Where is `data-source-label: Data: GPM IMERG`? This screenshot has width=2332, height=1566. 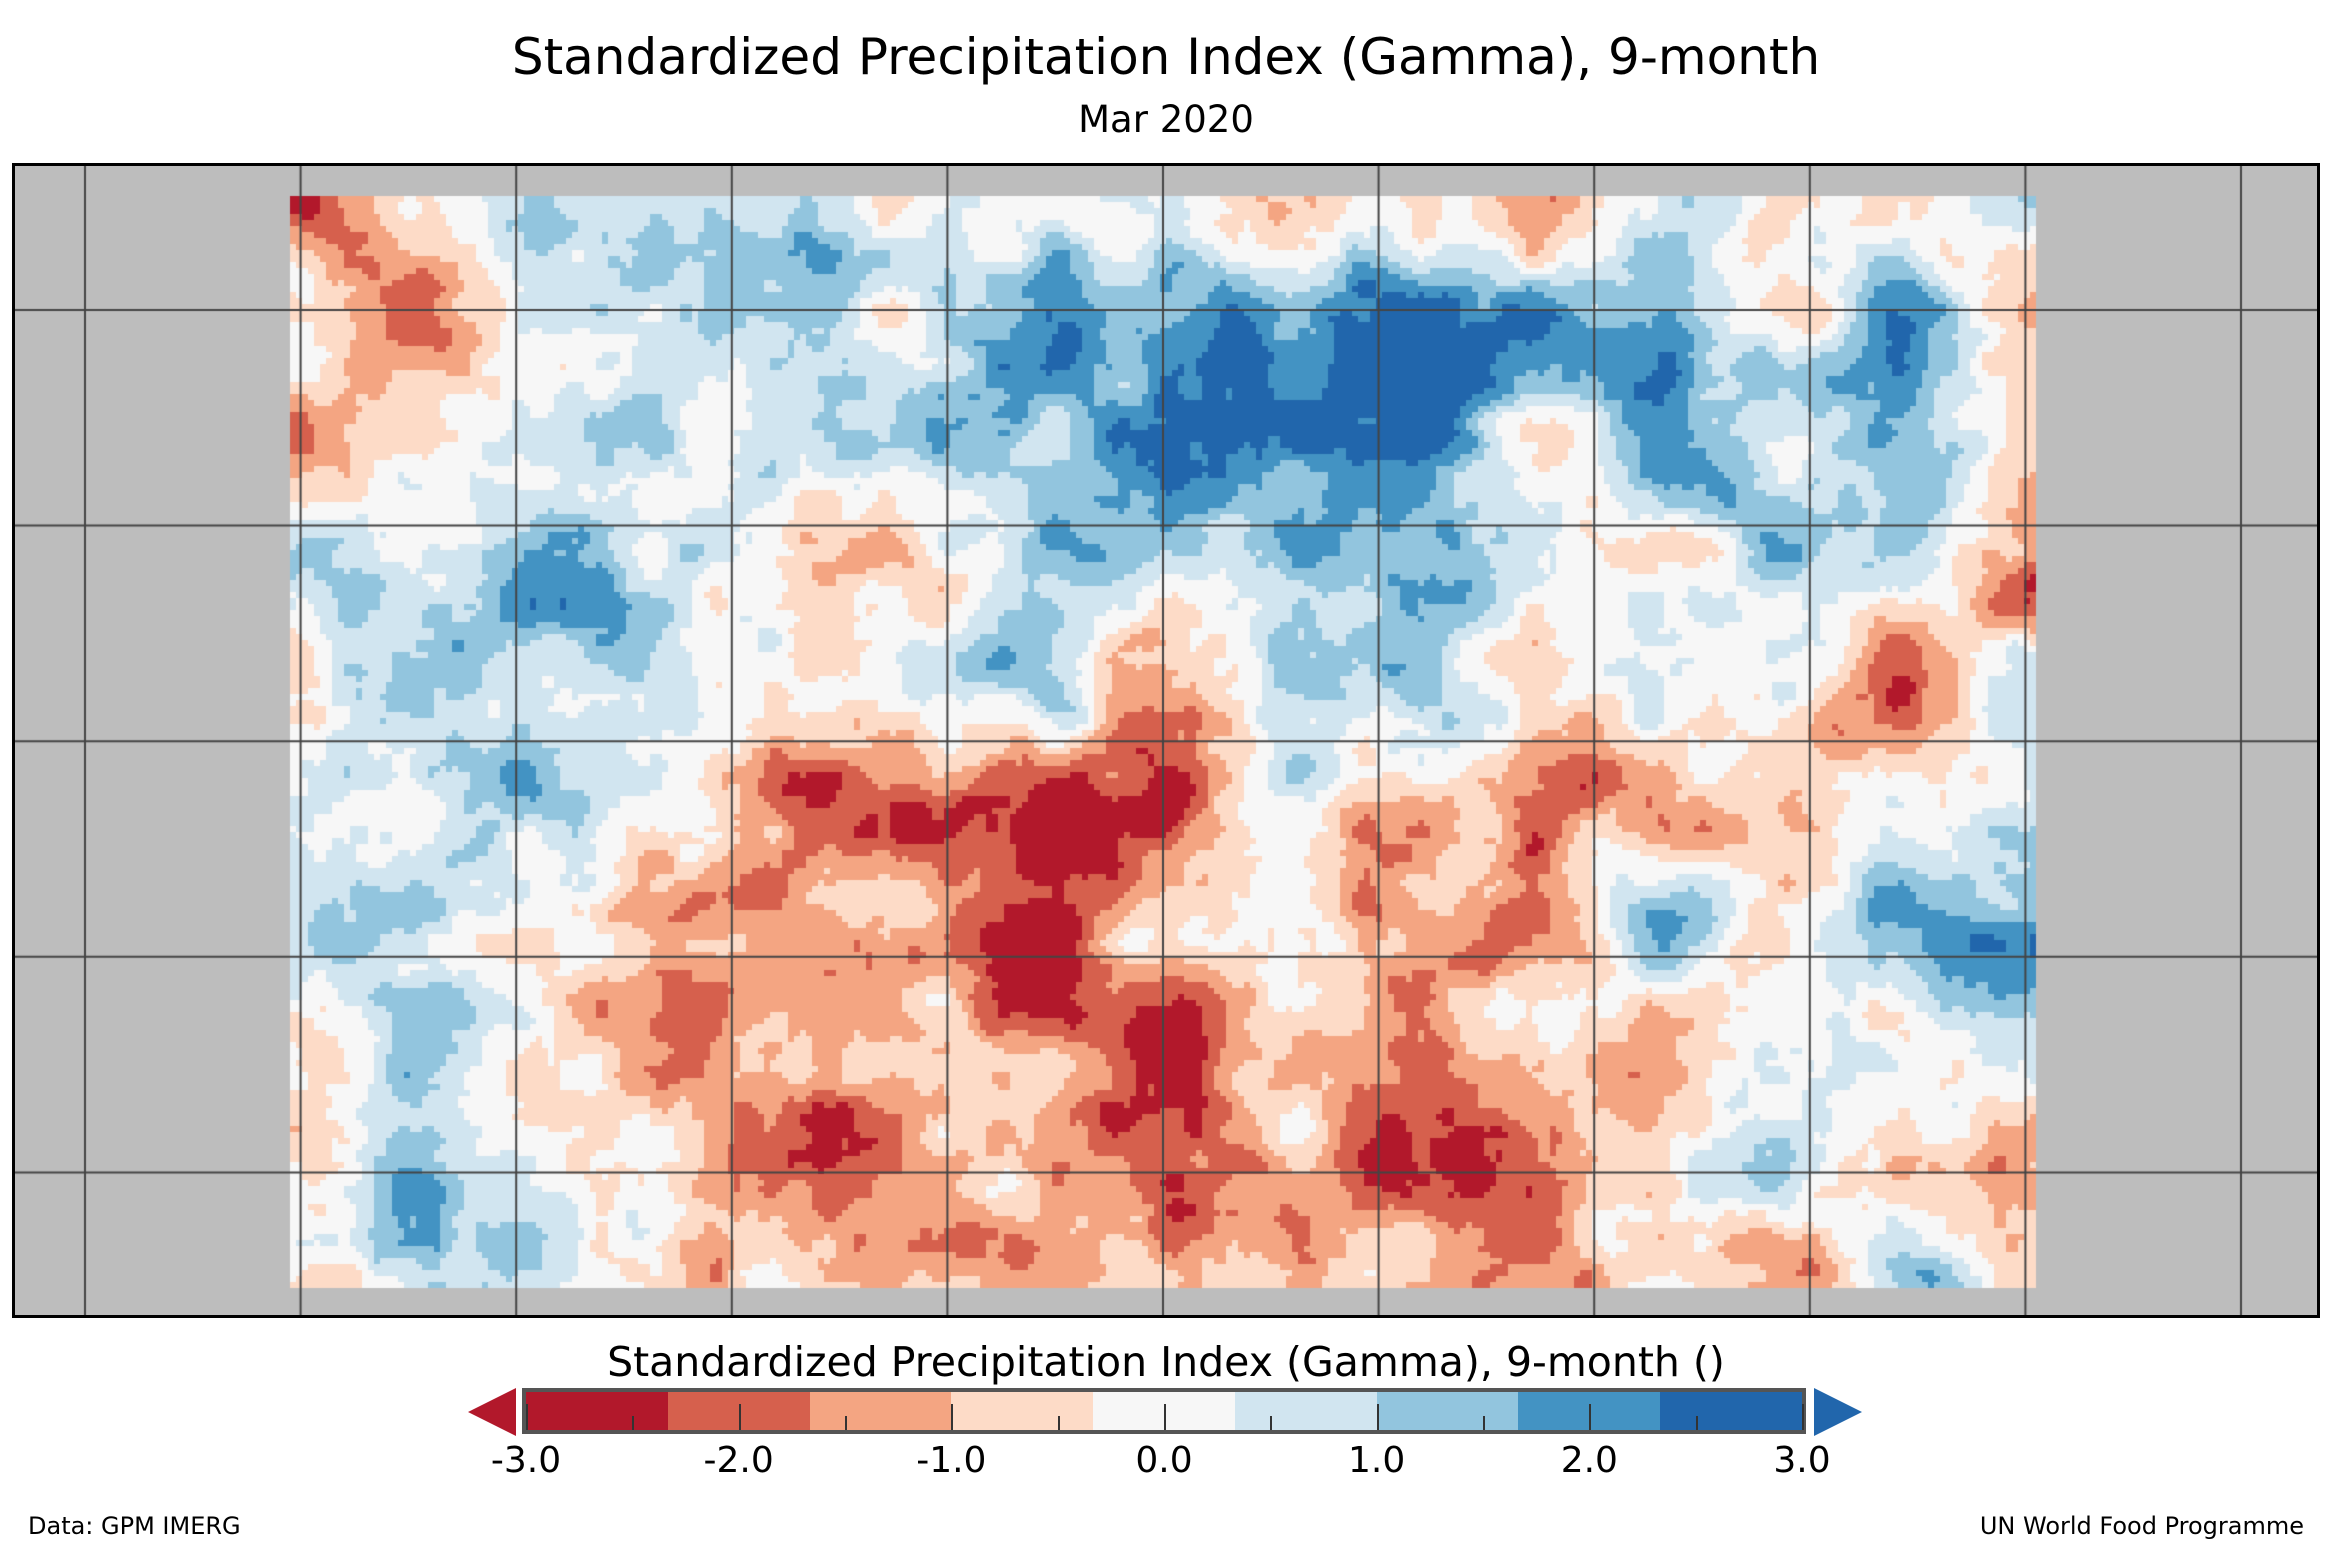 data-source-label: Data: GPM IMERG is located at coordinates (134, 1526).